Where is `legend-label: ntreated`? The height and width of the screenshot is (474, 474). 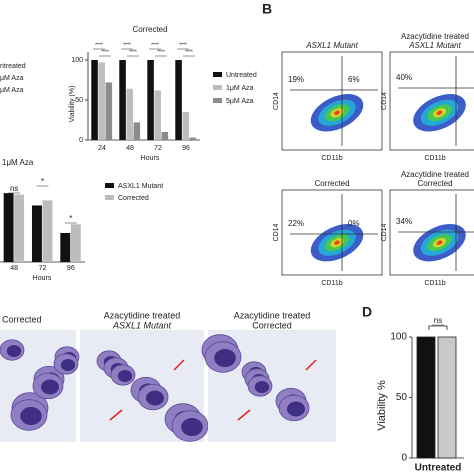 legend-label: ntreated is located at coordinates (13, 66).